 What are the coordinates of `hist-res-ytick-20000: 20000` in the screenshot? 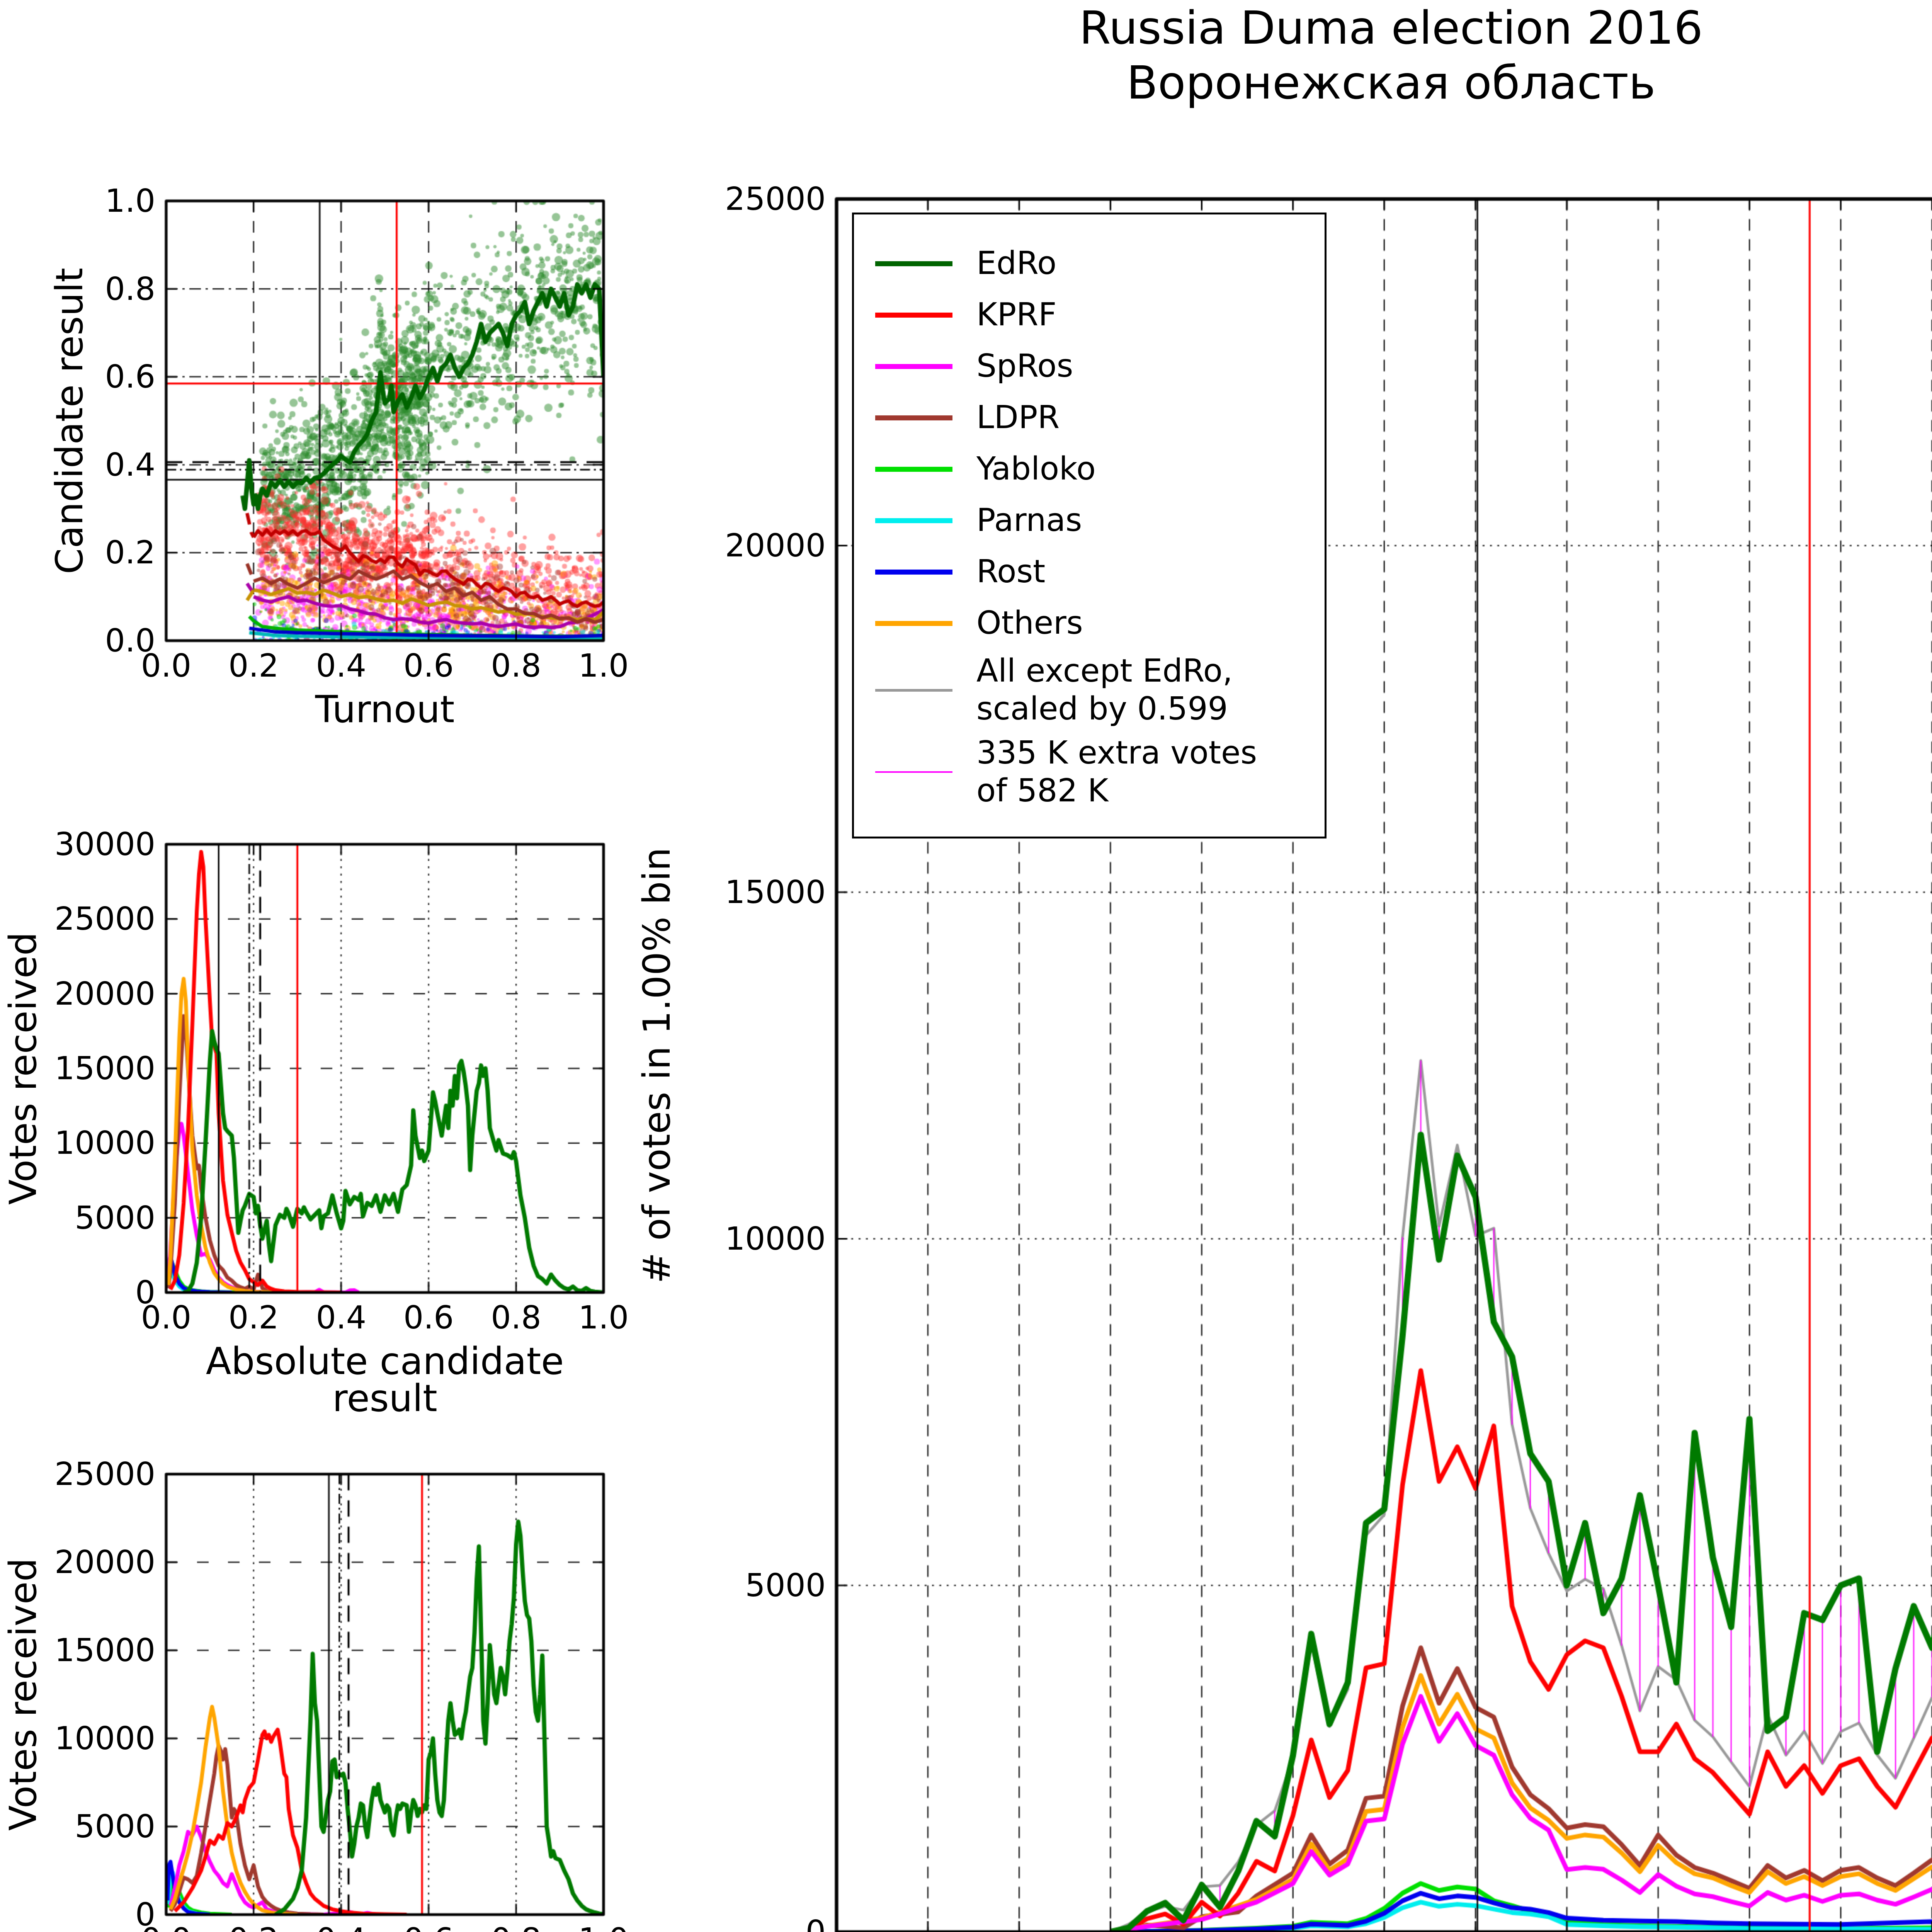 It's located at (104, 1562).